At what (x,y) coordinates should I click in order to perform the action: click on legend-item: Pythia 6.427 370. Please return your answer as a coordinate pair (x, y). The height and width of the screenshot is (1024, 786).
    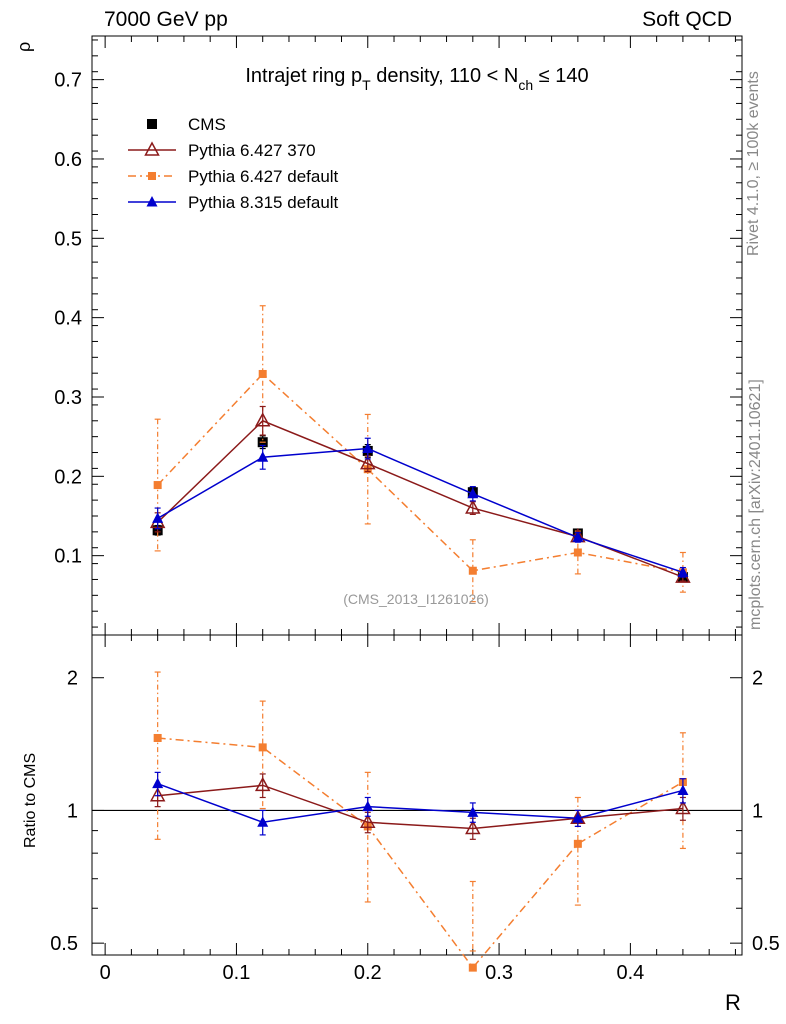
    Looking at the image, I should click on (222, 150).